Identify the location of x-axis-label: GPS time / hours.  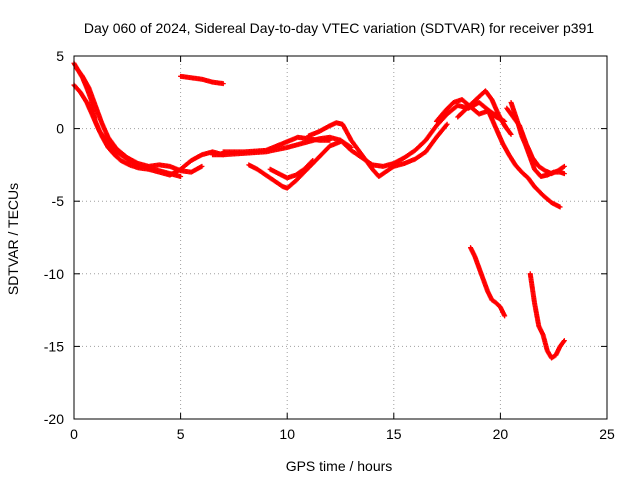
(339, 466).